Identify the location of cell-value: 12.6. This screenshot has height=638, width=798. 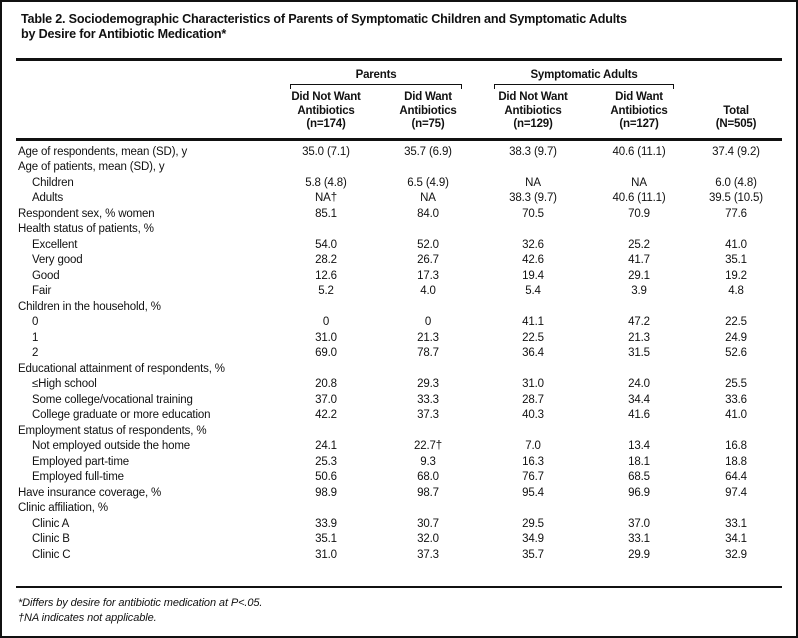
(326, 275).